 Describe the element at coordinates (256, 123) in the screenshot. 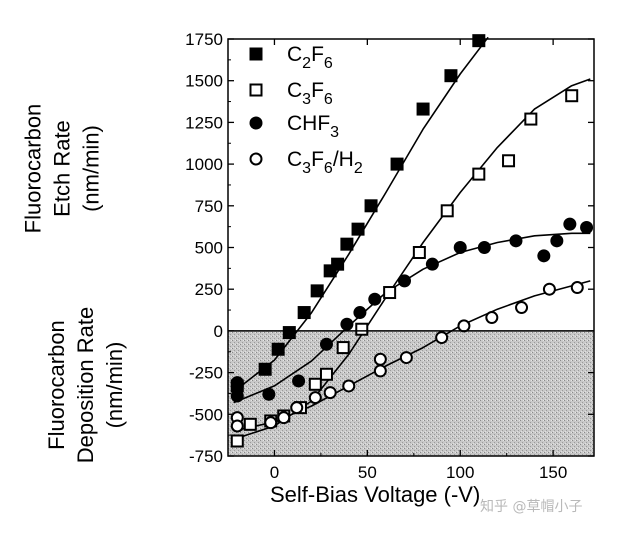

I see `legend-marker-chf3` at that location.